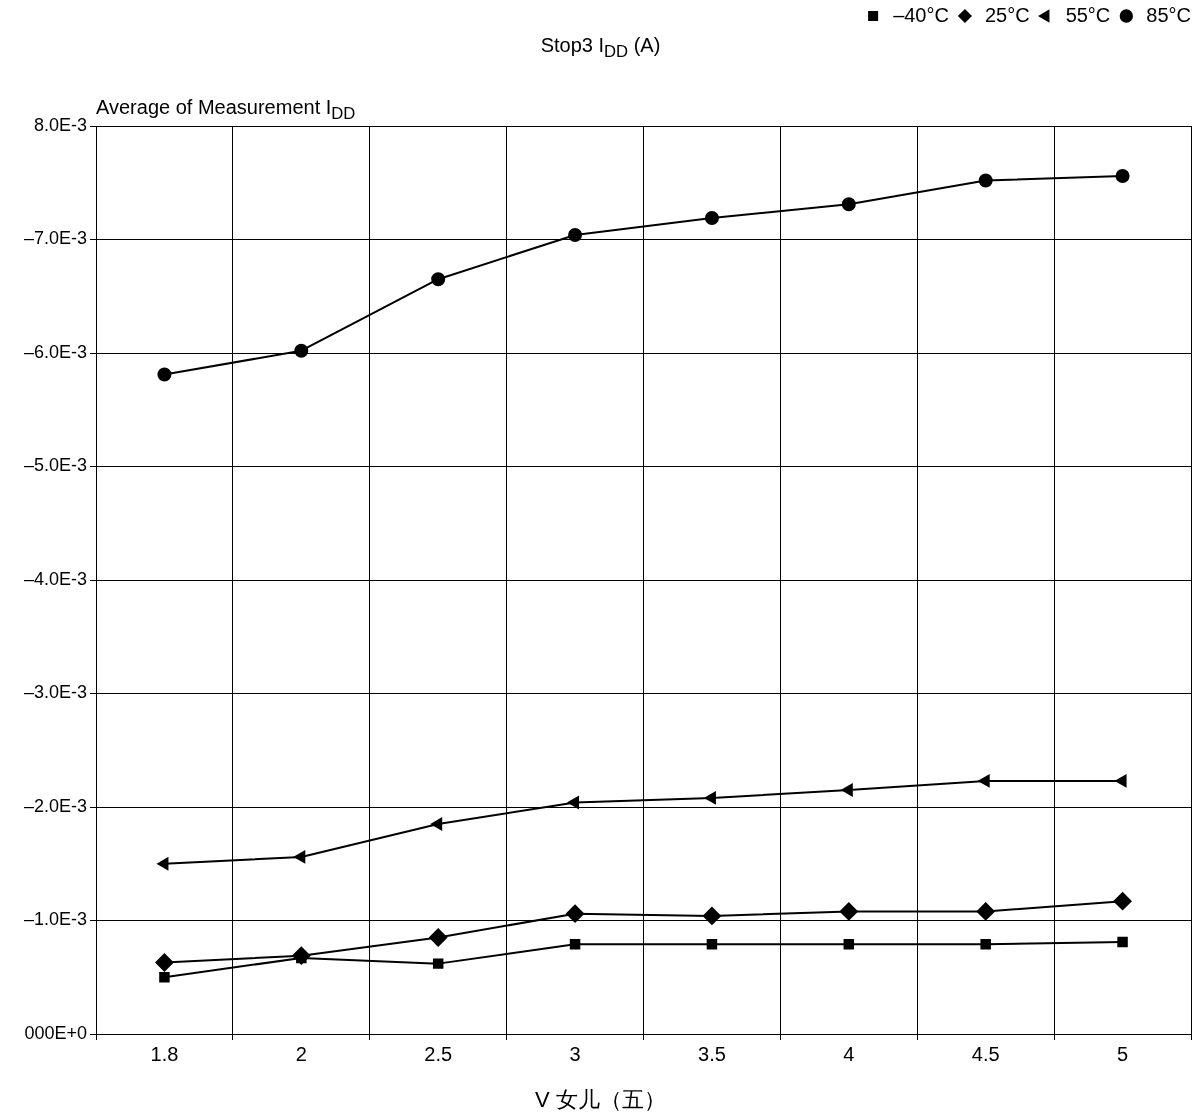  What do you see at coordinates (226, 110) in the screenshot?
I see `chart-subtitle: Average of Measurement I$_{DD}$` at bounding box center [226, 110].